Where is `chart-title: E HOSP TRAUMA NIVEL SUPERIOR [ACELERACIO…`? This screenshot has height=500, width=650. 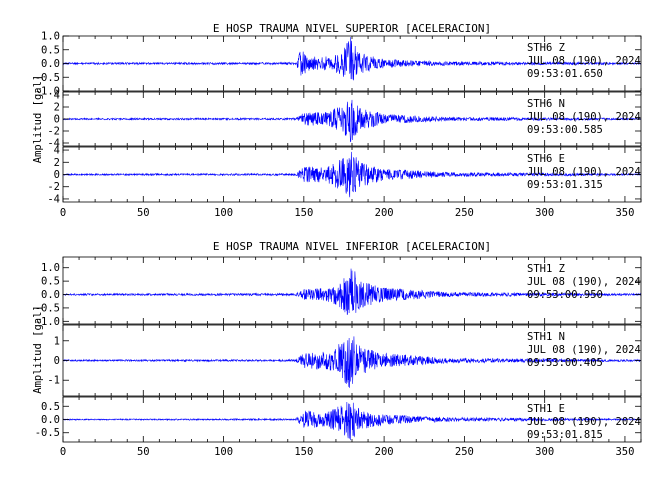
chart-title: E HOSP TRAUMA NIVEL SUPERIOR [ACELERACIO… is located at coordinates (352, 28).